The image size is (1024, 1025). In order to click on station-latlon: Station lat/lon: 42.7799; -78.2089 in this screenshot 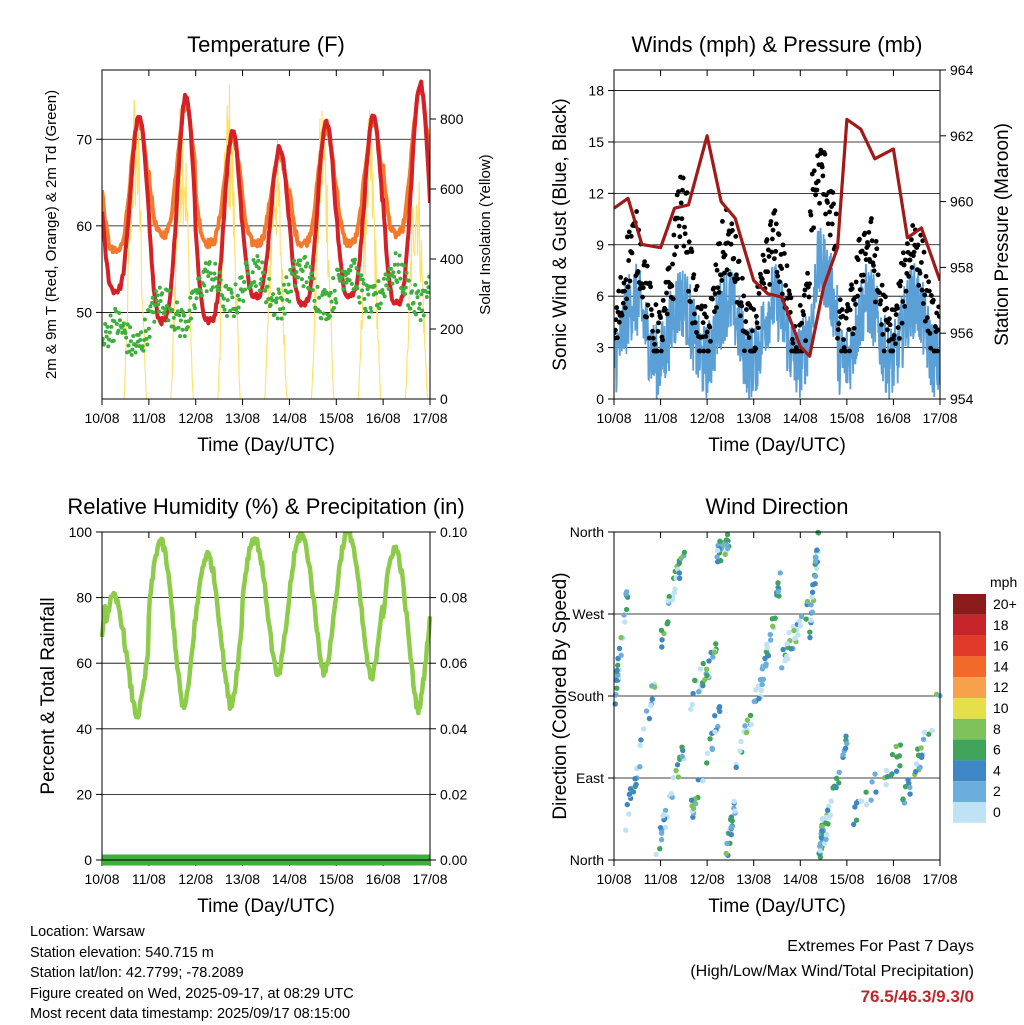, I will do `click(137, 973)`.